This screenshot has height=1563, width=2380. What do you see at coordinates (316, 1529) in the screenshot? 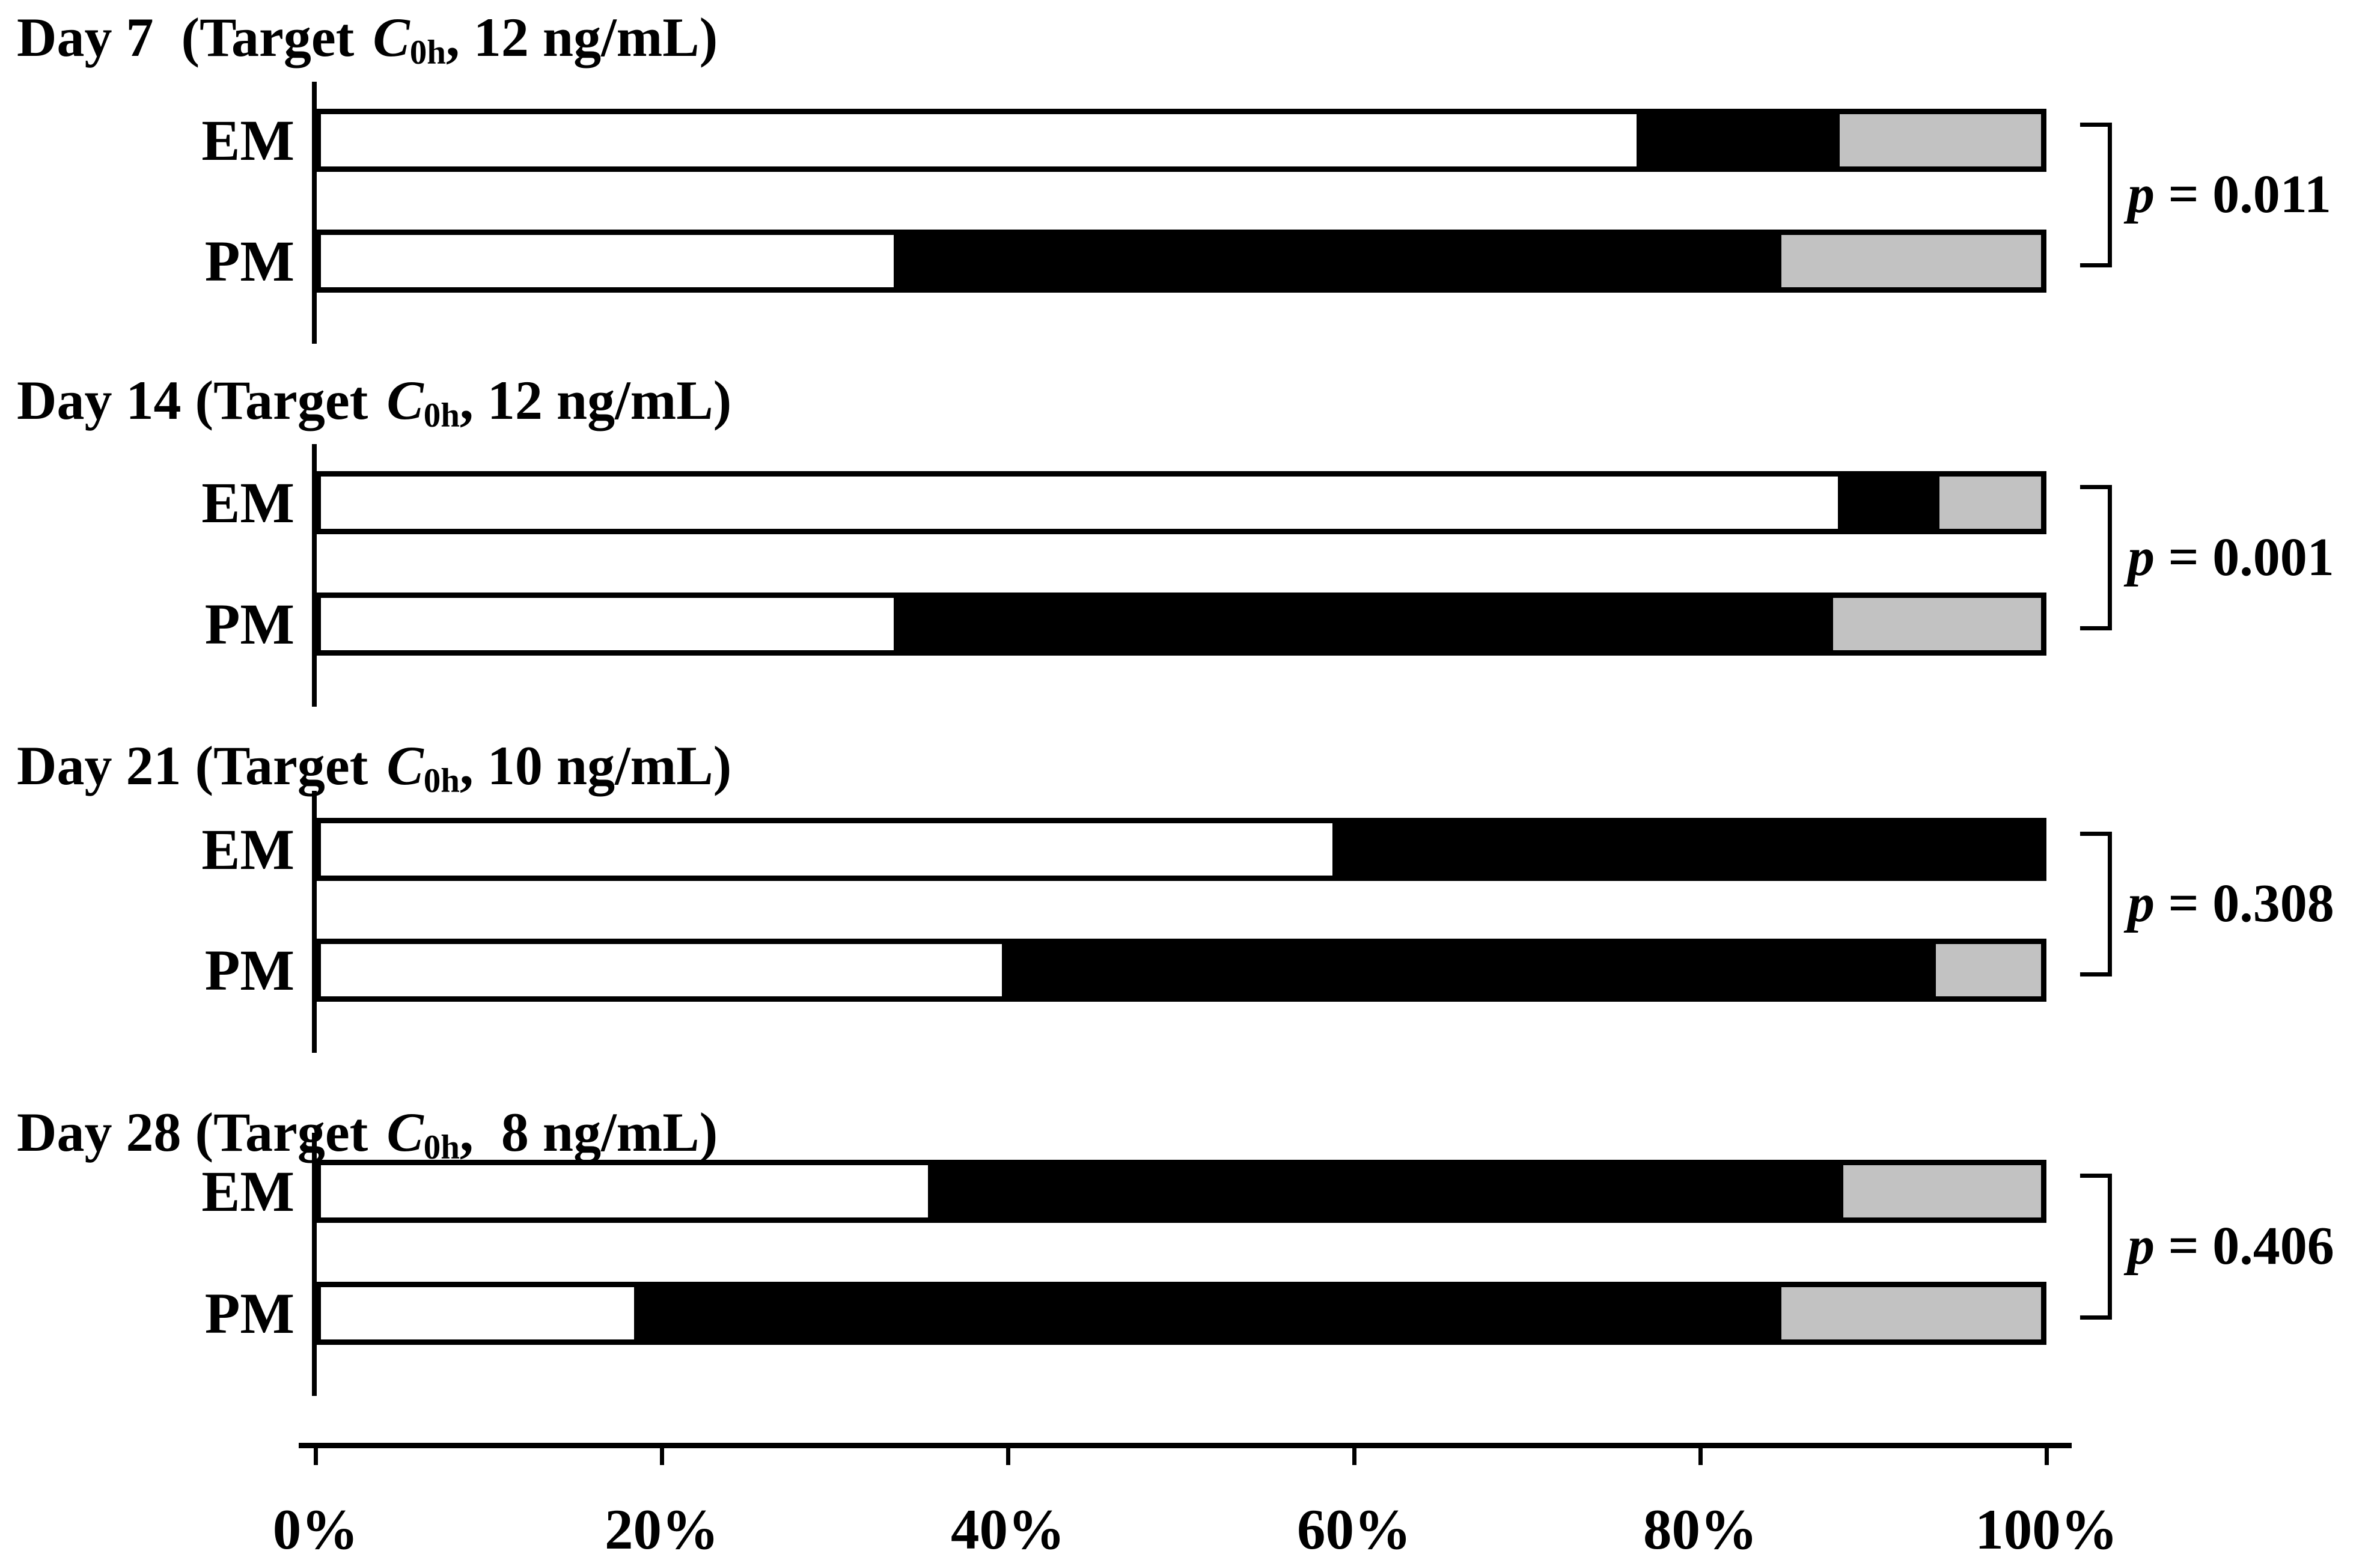
I see `x-tick-label: 0%` at bounding box center [316, 1529].